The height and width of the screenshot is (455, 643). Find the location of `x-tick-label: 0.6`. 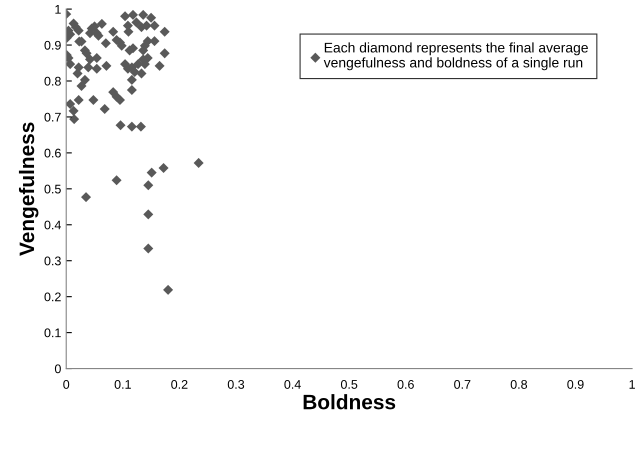

x-tick-label: 0.6 is located at coordinates (406, 384).